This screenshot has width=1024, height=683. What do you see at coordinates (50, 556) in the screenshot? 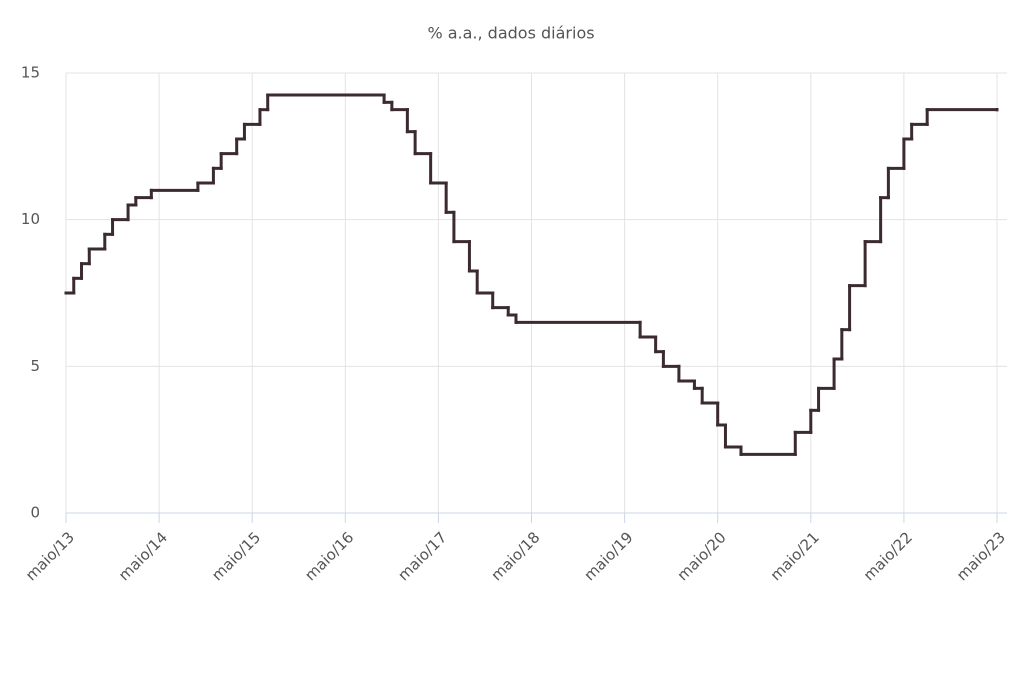
I see `x-tick-label: maio/13` at bounding box center [50, 556].